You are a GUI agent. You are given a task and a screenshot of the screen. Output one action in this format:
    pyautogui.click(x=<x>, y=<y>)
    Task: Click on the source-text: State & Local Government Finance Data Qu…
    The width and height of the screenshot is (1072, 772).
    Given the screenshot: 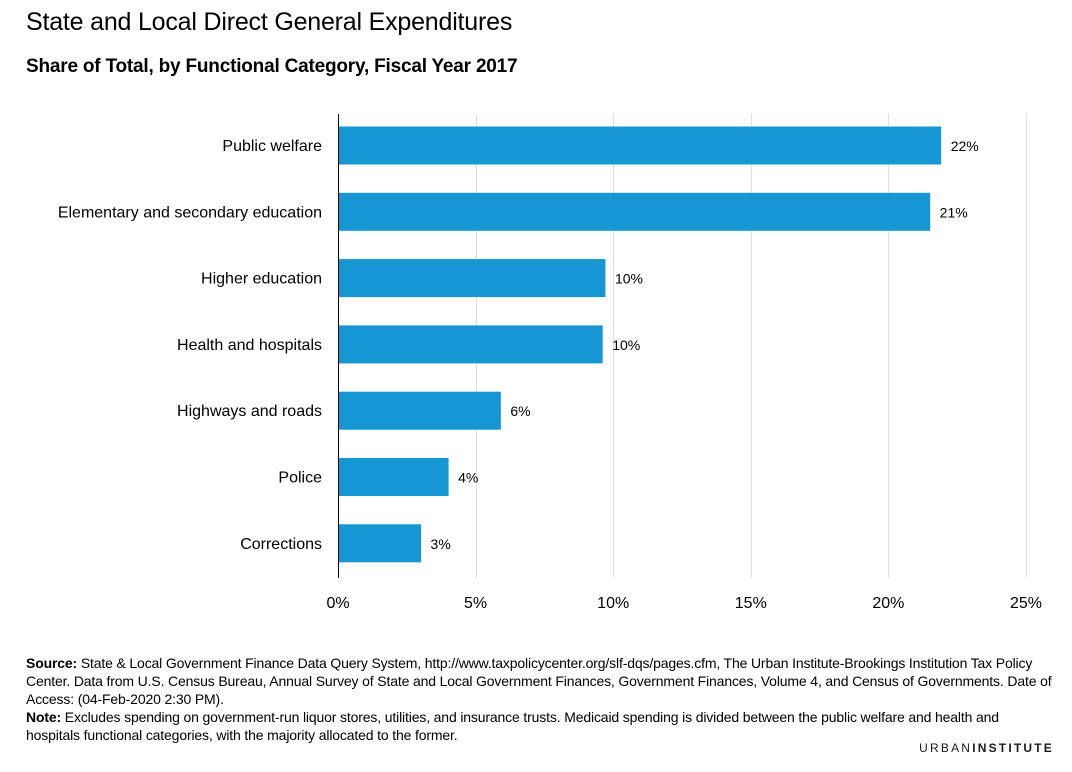 What is the action you would take?
    pyautogui.click(x=539, y=681)
    